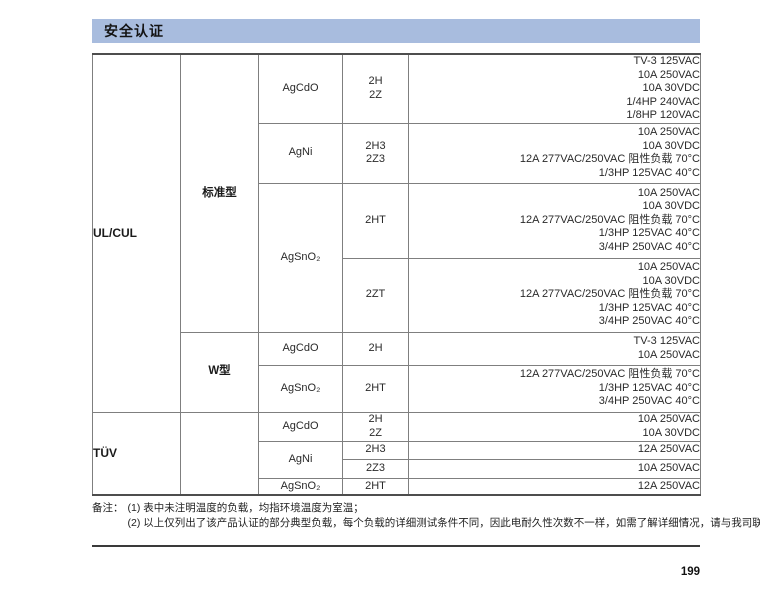  I want to click on table-row: TÜV AgCdO 2H 2Z 10A 250VAC 10A 30VDC, so click(396, 453).